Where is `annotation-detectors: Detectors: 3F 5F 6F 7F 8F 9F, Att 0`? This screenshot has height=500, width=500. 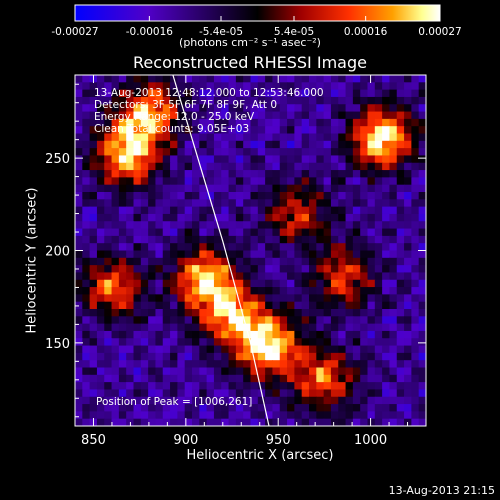 annotation-detectors: Detectors: 3F 5F 6F 7F 8F 9F, Att 0 is located at coordinates (186, 105).